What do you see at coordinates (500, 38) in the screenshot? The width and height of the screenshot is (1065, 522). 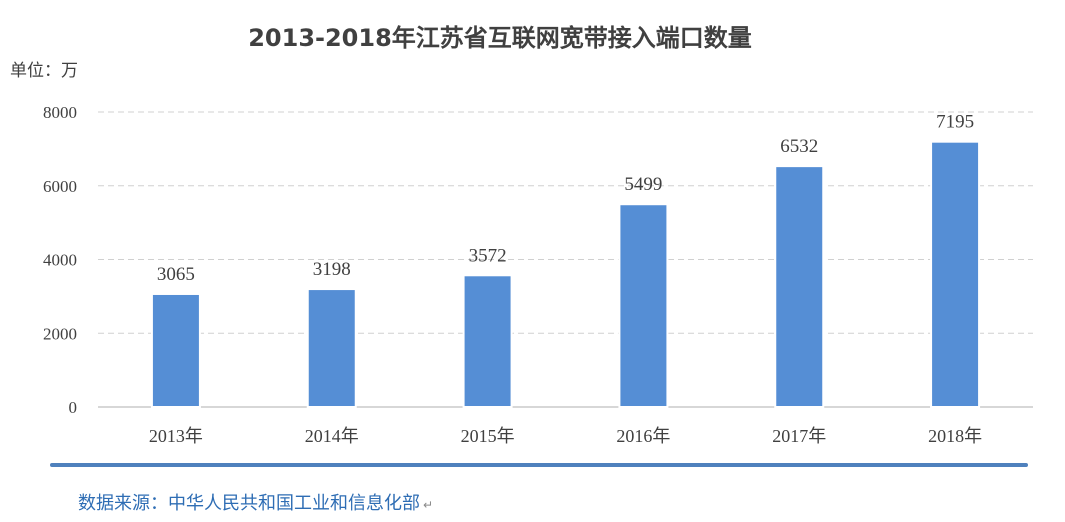 I see `chart-title: 2013-2018年江苏省互联网宽带接入端口数量` at bounding box center [500, 38].